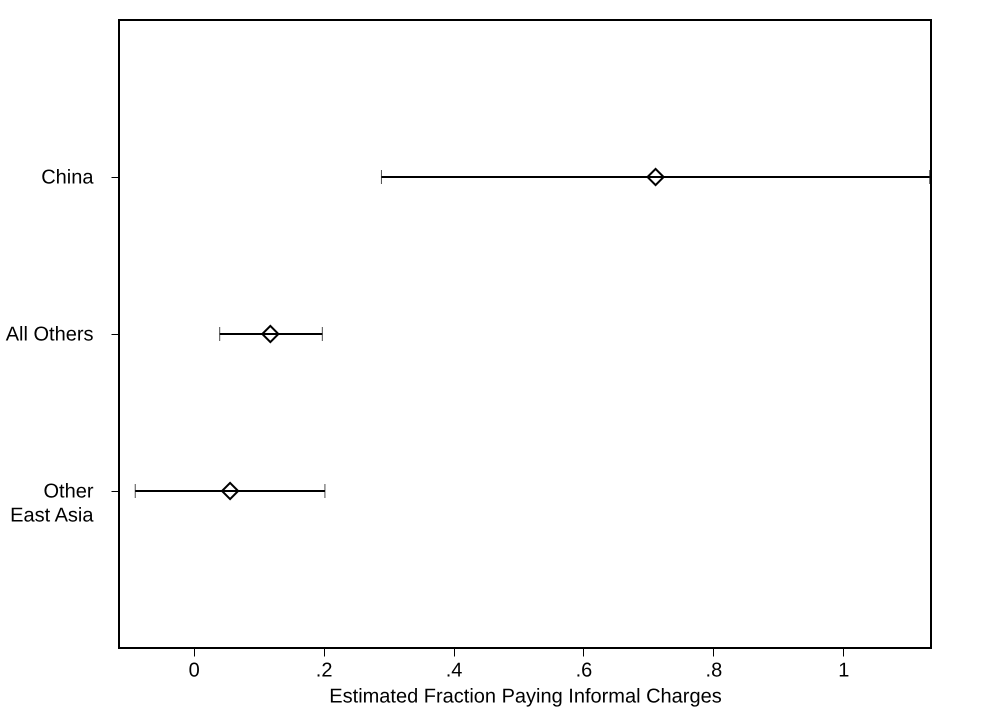  Describe the element at coordinates (454, 671) in the screenshot. I see `x-tick-label: .4` at that location.